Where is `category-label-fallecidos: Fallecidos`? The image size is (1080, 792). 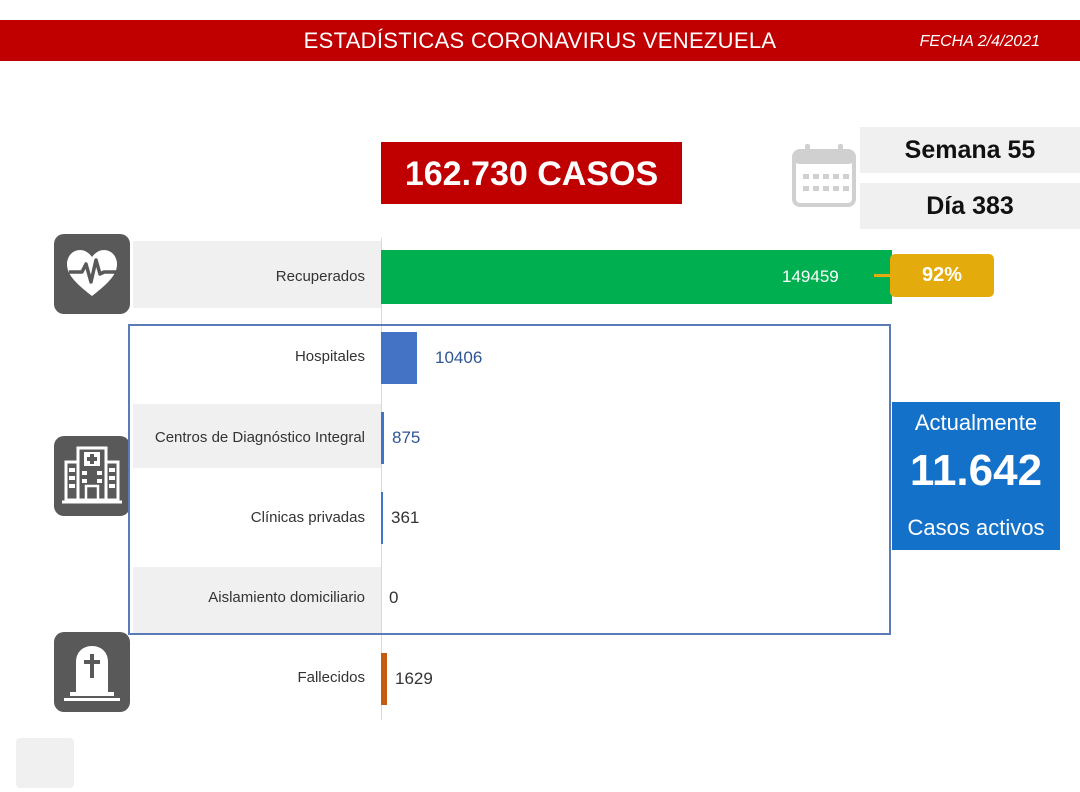
category-label-fallecidos: Fallecidos is located at coordinates (331, 677).